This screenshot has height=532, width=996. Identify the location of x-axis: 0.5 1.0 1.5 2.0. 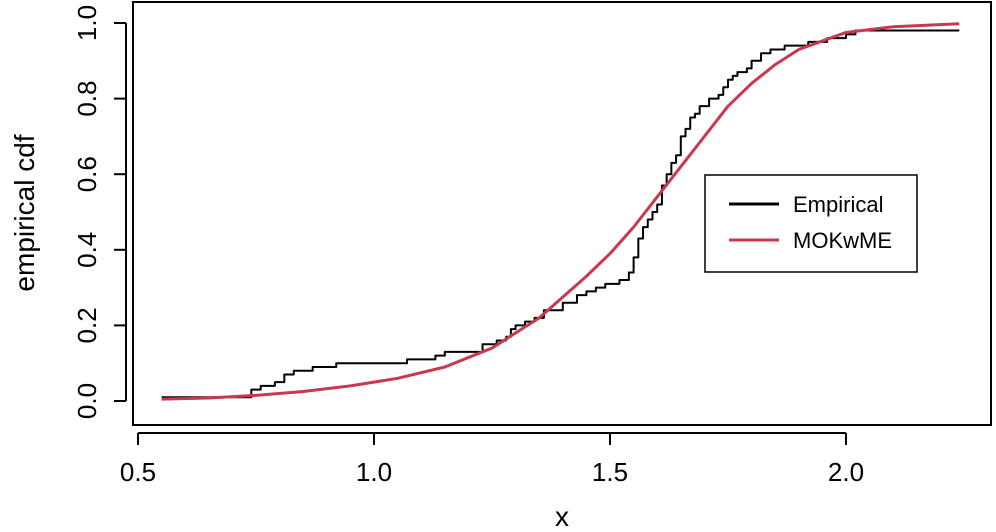
(492, 459).